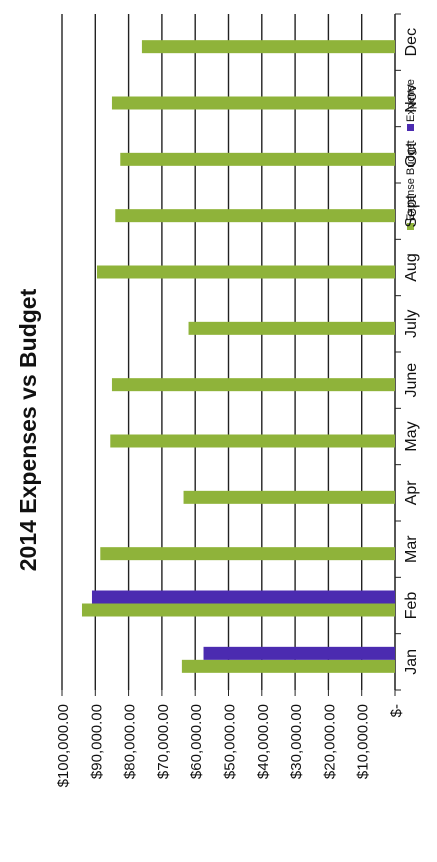  I want to click on value-tick-label: $30,000.00, so click(296, 741).